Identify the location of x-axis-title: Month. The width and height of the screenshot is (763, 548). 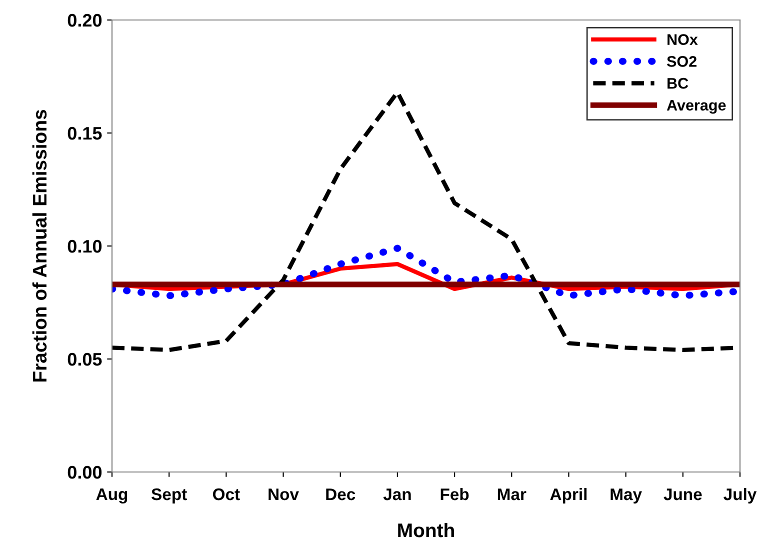
(426, 530).